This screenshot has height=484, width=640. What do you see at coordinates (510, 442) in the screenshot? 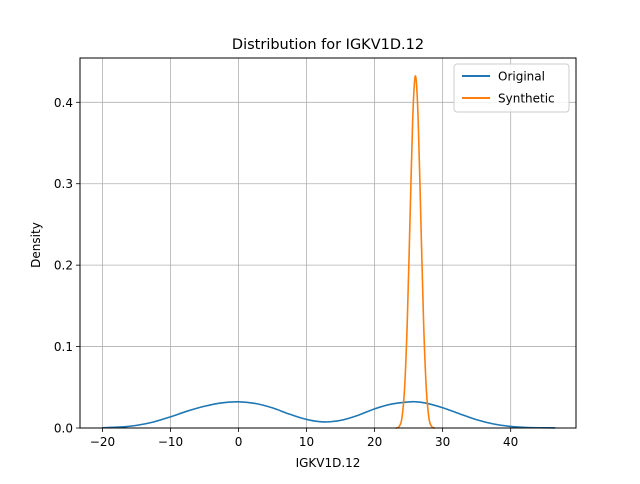
I see `x-tick-label: 40` at bounding box center [510, 442].